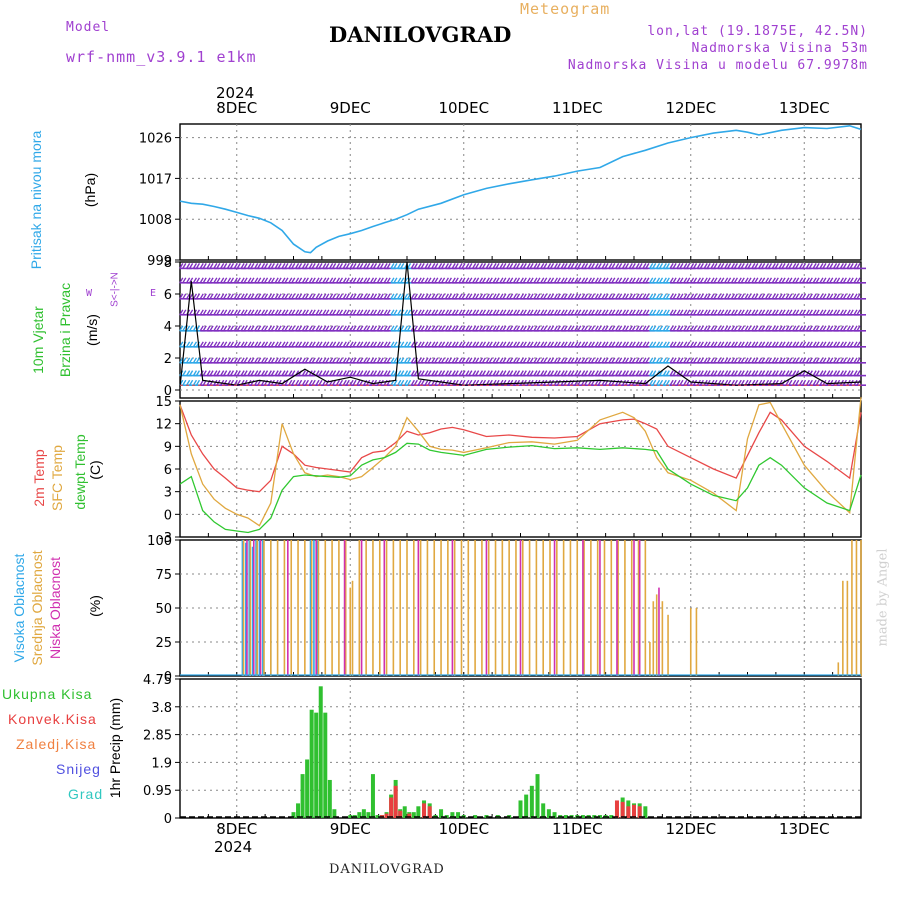  I want to click on y-tick-label: 999, so click(159, 261).